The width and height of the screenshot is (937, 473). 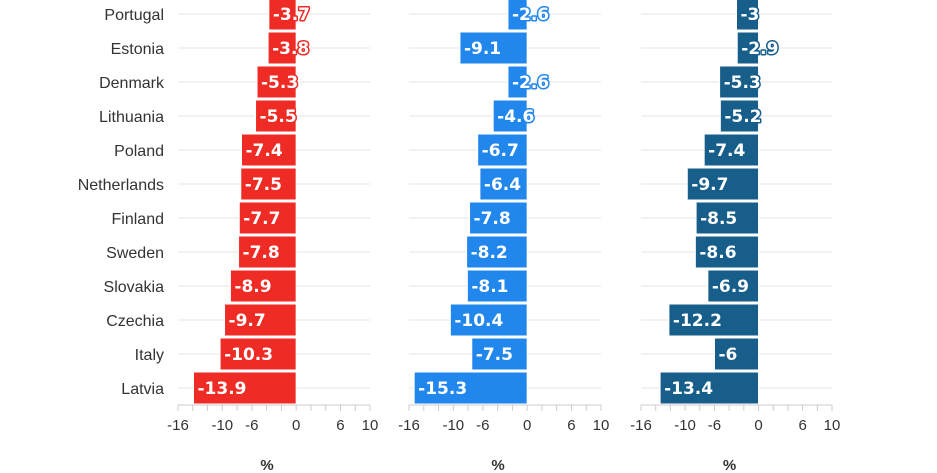 What do you see at coordinates (222, 389) in the screenshot?
I see `data-label: -13.9` at bounding box center [222, 389].